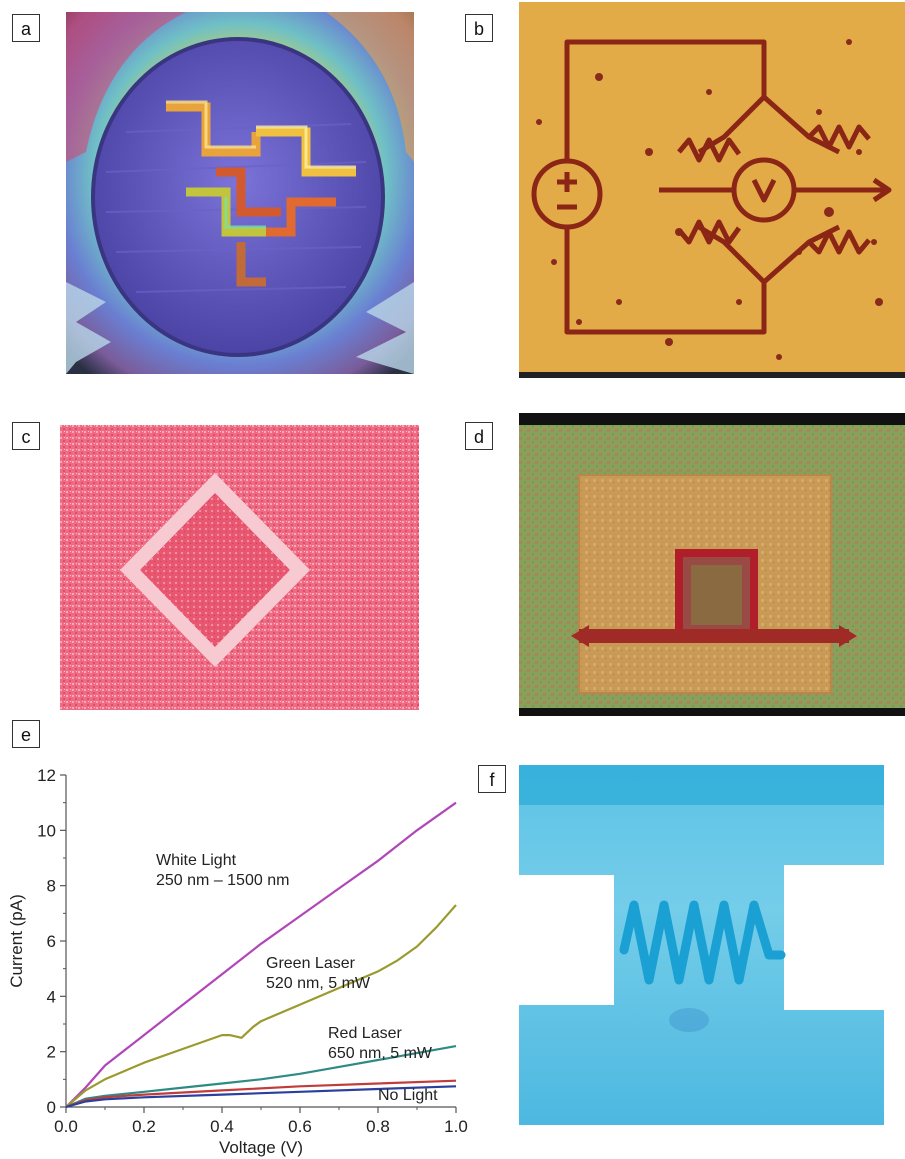  Describe the element at coordinates (26, 734) in the screenshot. I see `panel-label-e: e` at that location.